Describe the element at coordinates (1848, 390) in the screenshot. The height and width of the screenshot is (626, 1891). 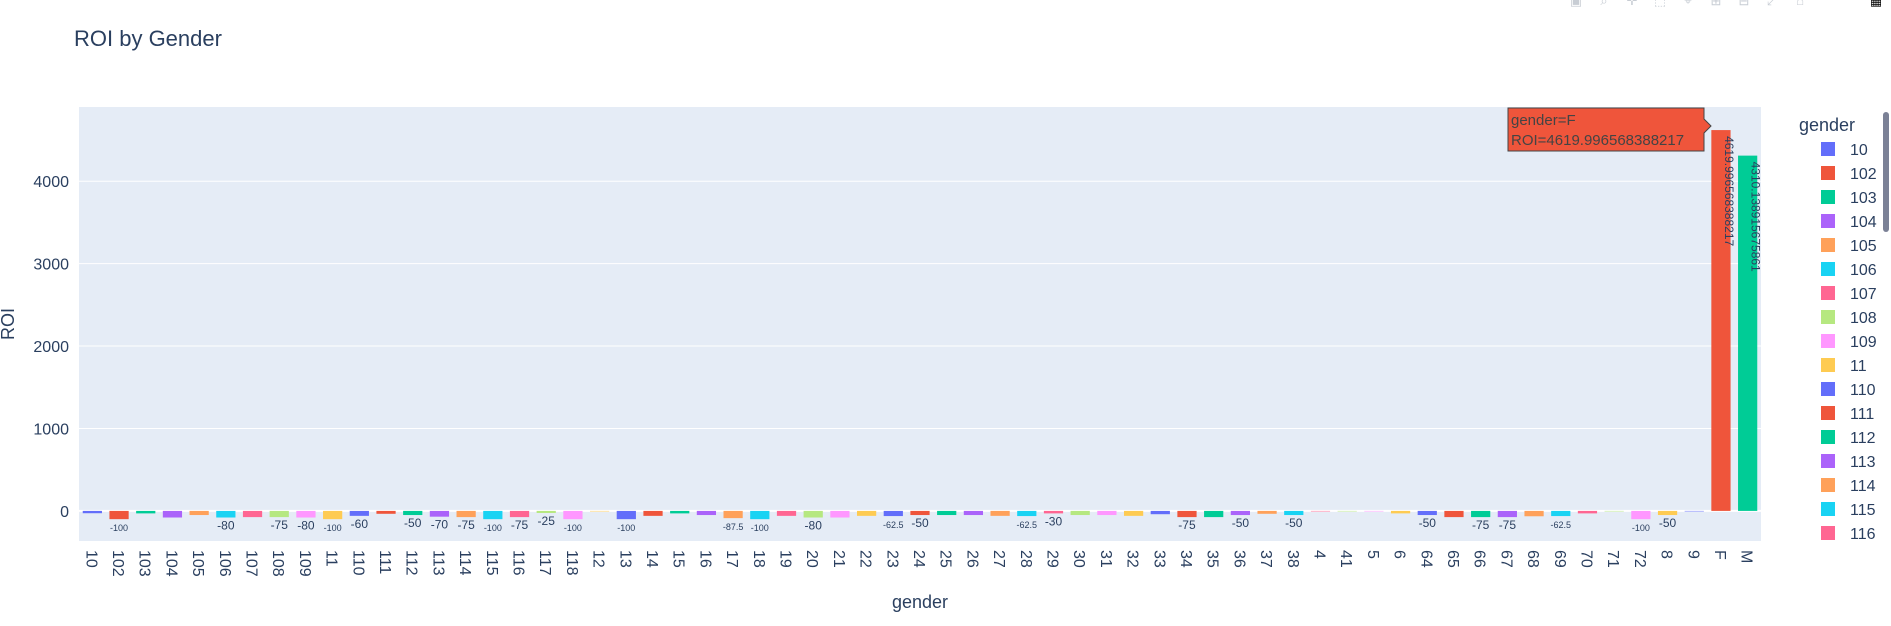
I see `legend-item-110: 110` at that location.